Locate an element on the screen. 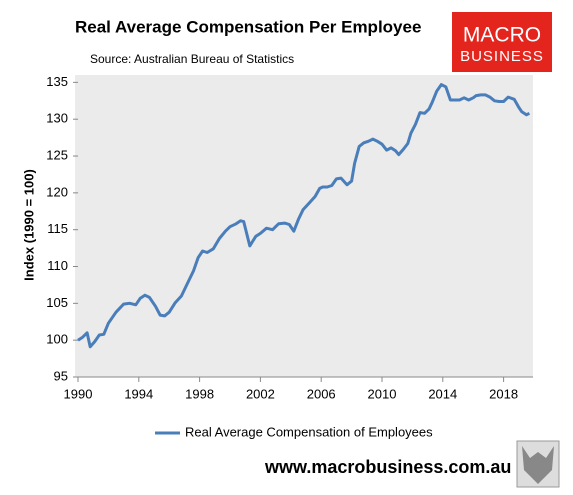 The image size is (573, 495). logo is located at coordinates (502, 42).